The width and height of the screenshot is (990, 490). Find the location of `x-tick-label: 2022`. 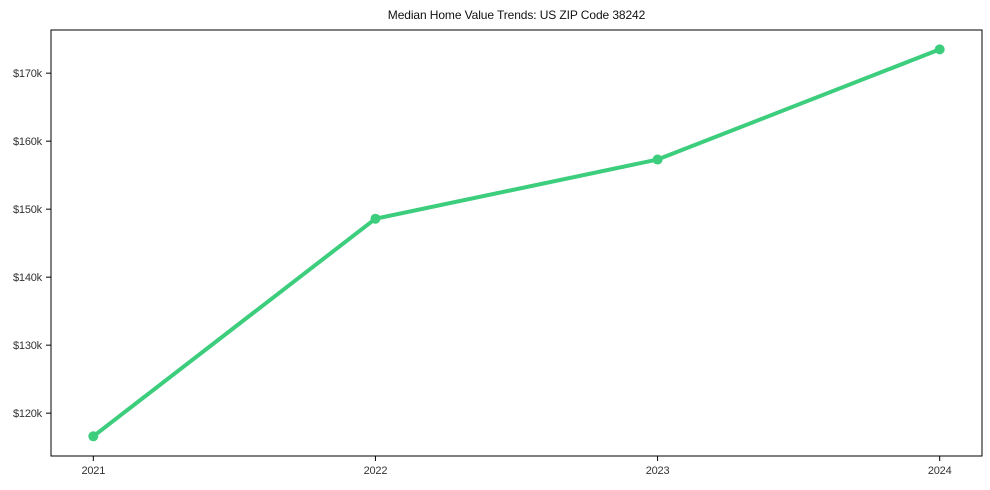

x-tick-label: 2022 is located at coordinates (376, 471).